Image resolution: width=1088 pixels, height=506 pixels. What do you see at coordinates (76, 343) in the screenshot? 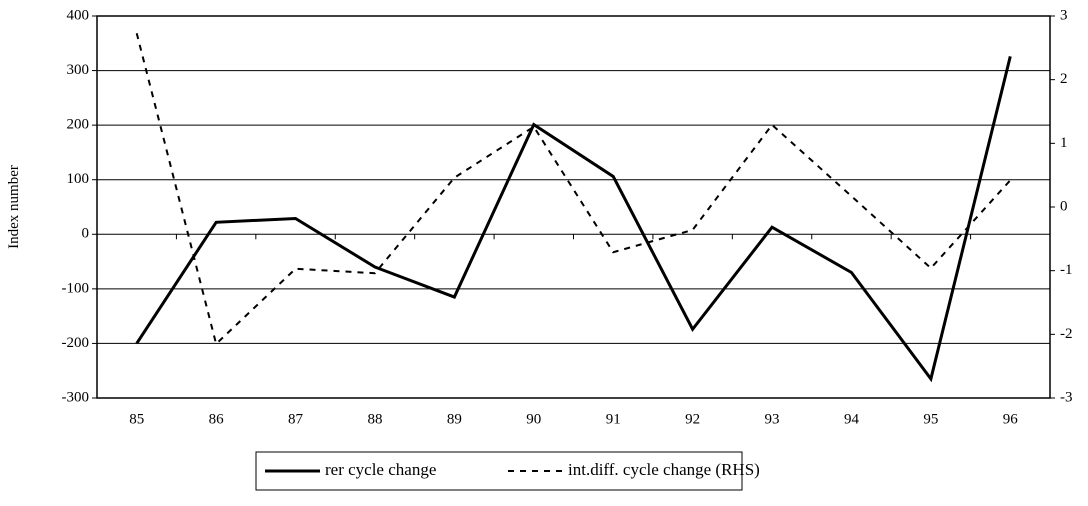
I see `y-tick-label: -200` at bounding box center [76, 343].